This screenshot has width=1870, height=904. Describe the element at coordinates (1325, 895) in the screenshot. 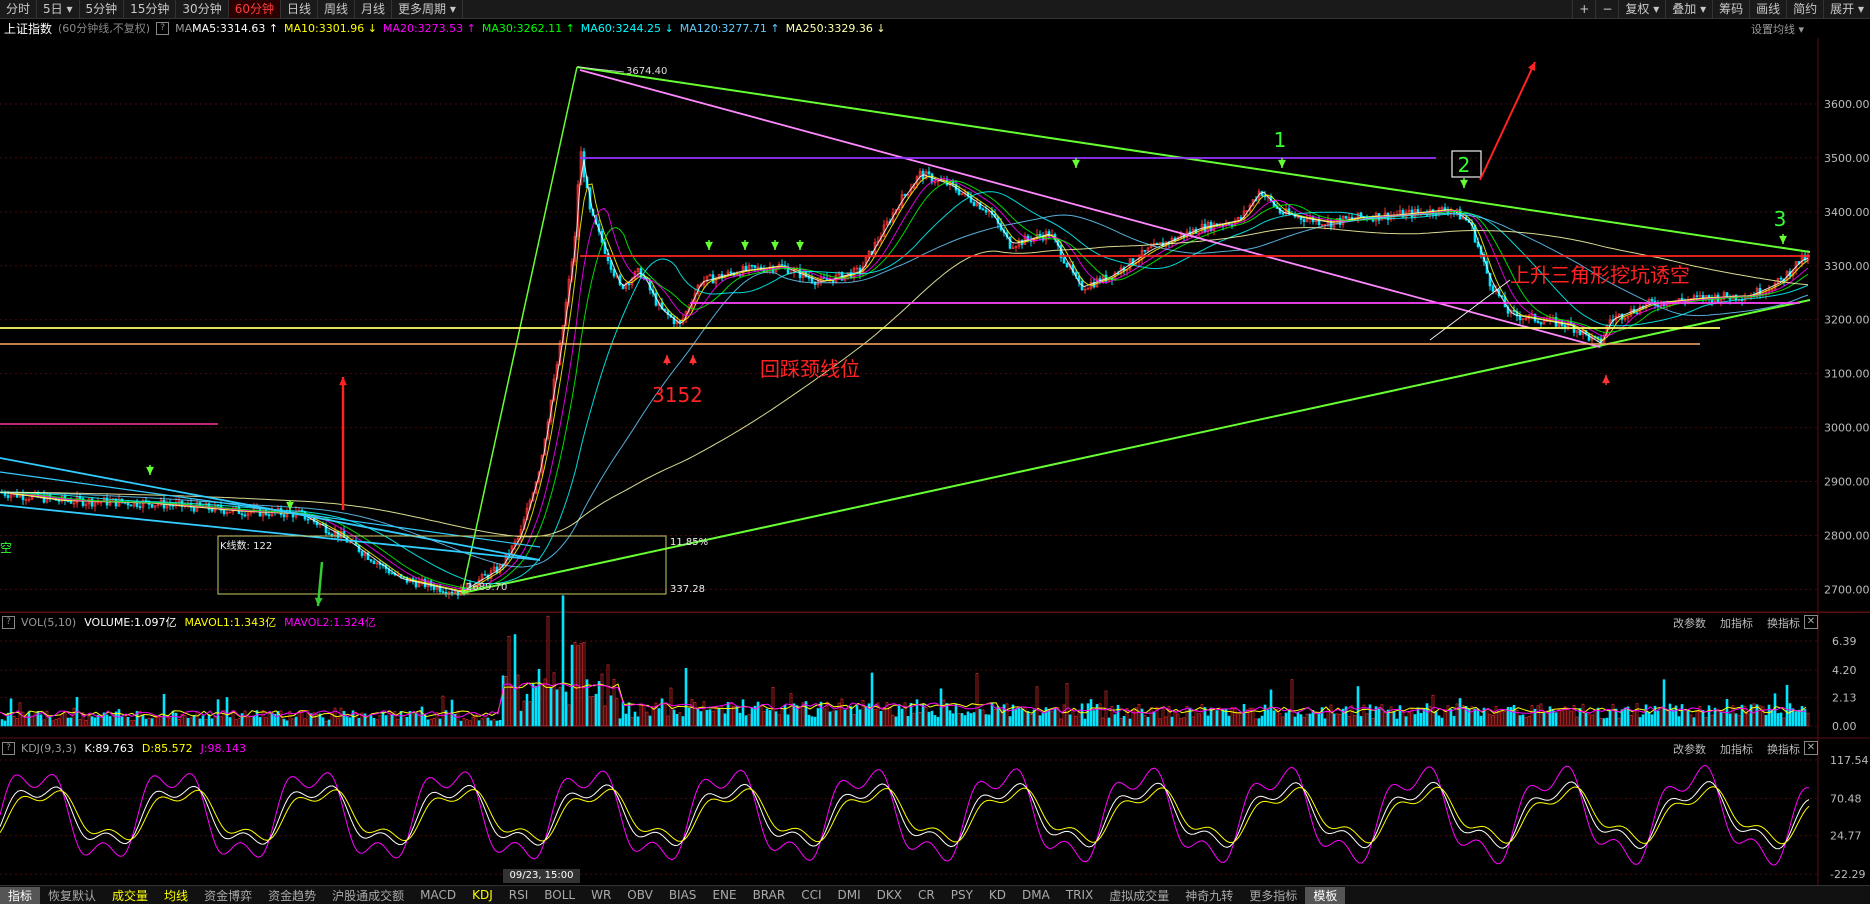

I see `indicator-tab-27: 模板` at that location.